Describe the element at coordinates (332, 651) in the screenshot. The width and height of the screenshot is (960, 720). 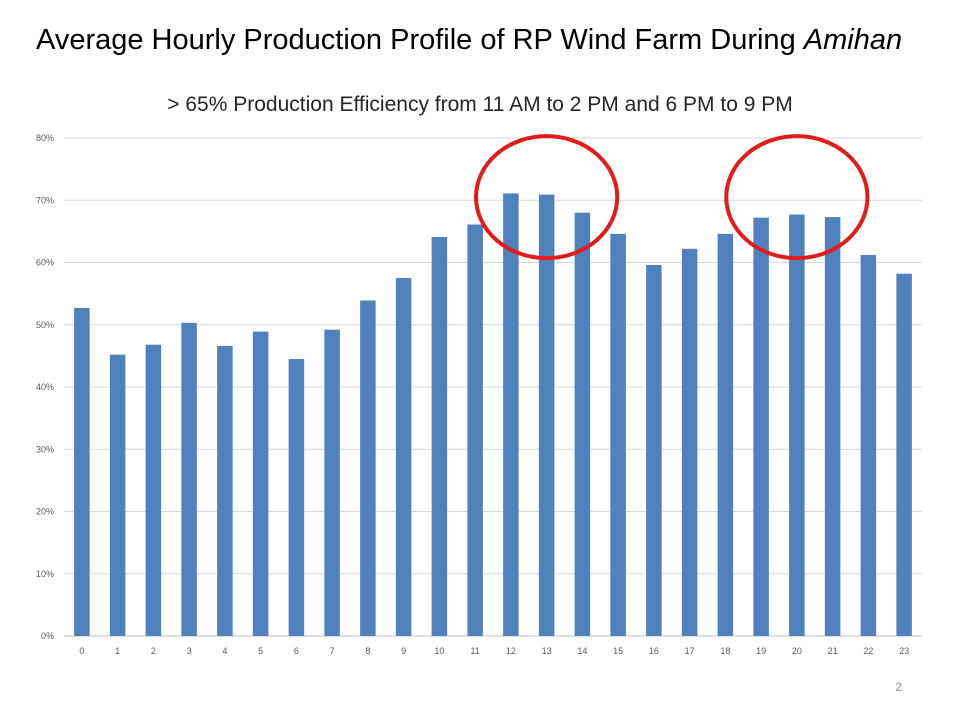
I see `x-tick-label: 7` at that location.